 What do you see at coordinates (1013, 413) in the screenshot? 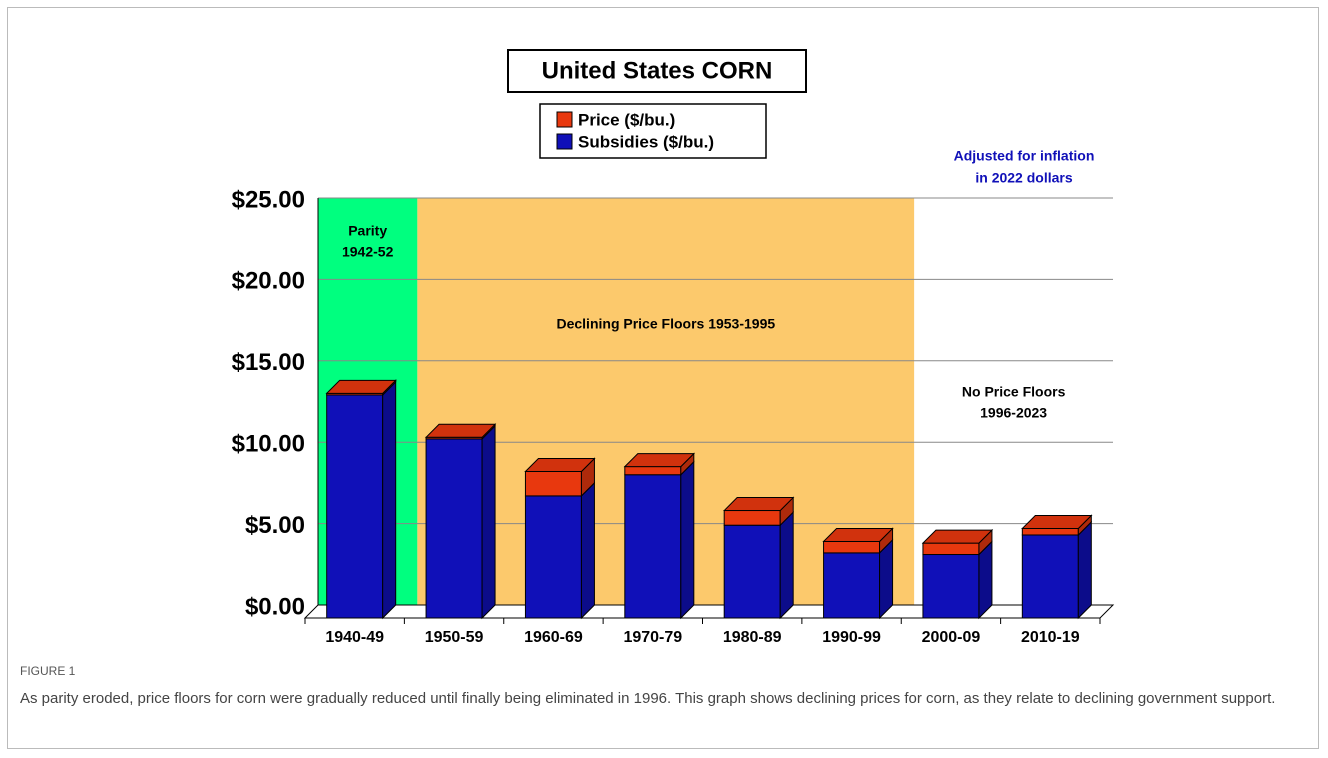
I see `region-label: 1996-2023` at bounding box center [1013, 413].